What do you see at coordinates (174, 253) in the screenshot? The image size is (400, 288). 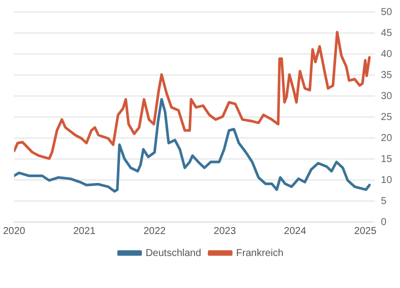 I see `legend-label: Deutschland` at bounding box center [174, 253].